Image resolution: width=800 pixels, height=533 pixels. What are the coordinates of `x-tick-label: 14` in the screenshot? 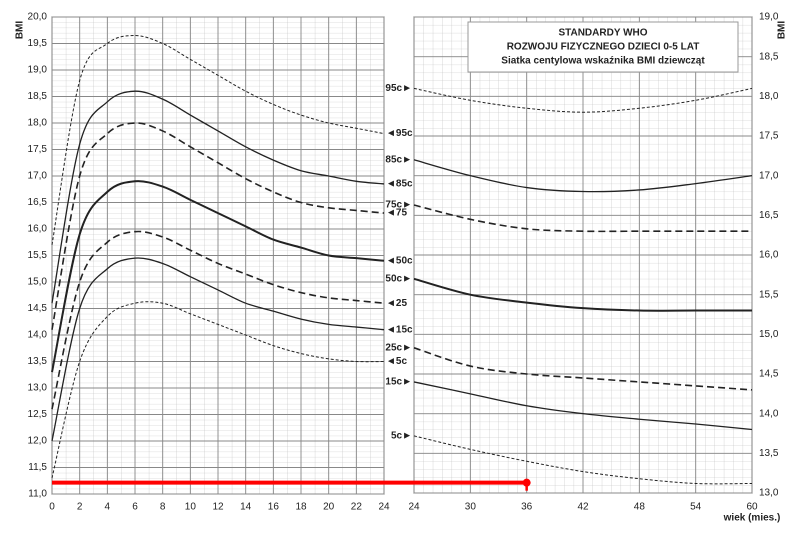 It's located at (246, 507).